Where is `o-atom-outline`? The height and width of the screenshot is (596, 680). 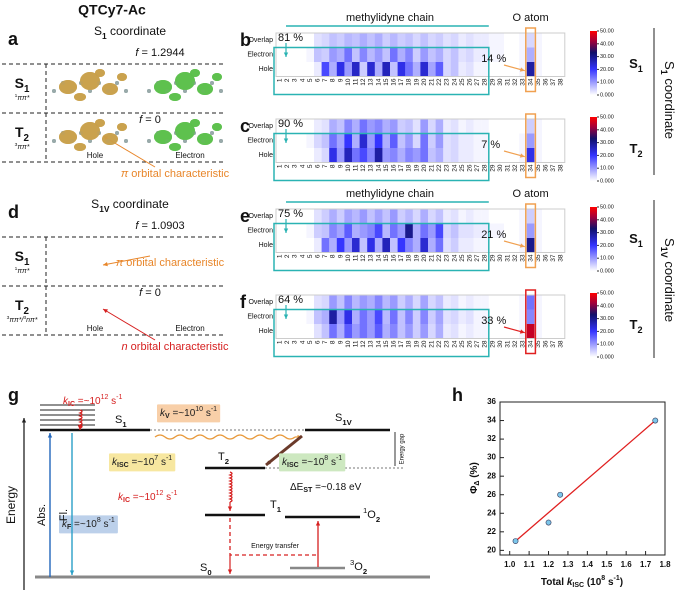 o-atom-outline is located at coordinates (531, 322).